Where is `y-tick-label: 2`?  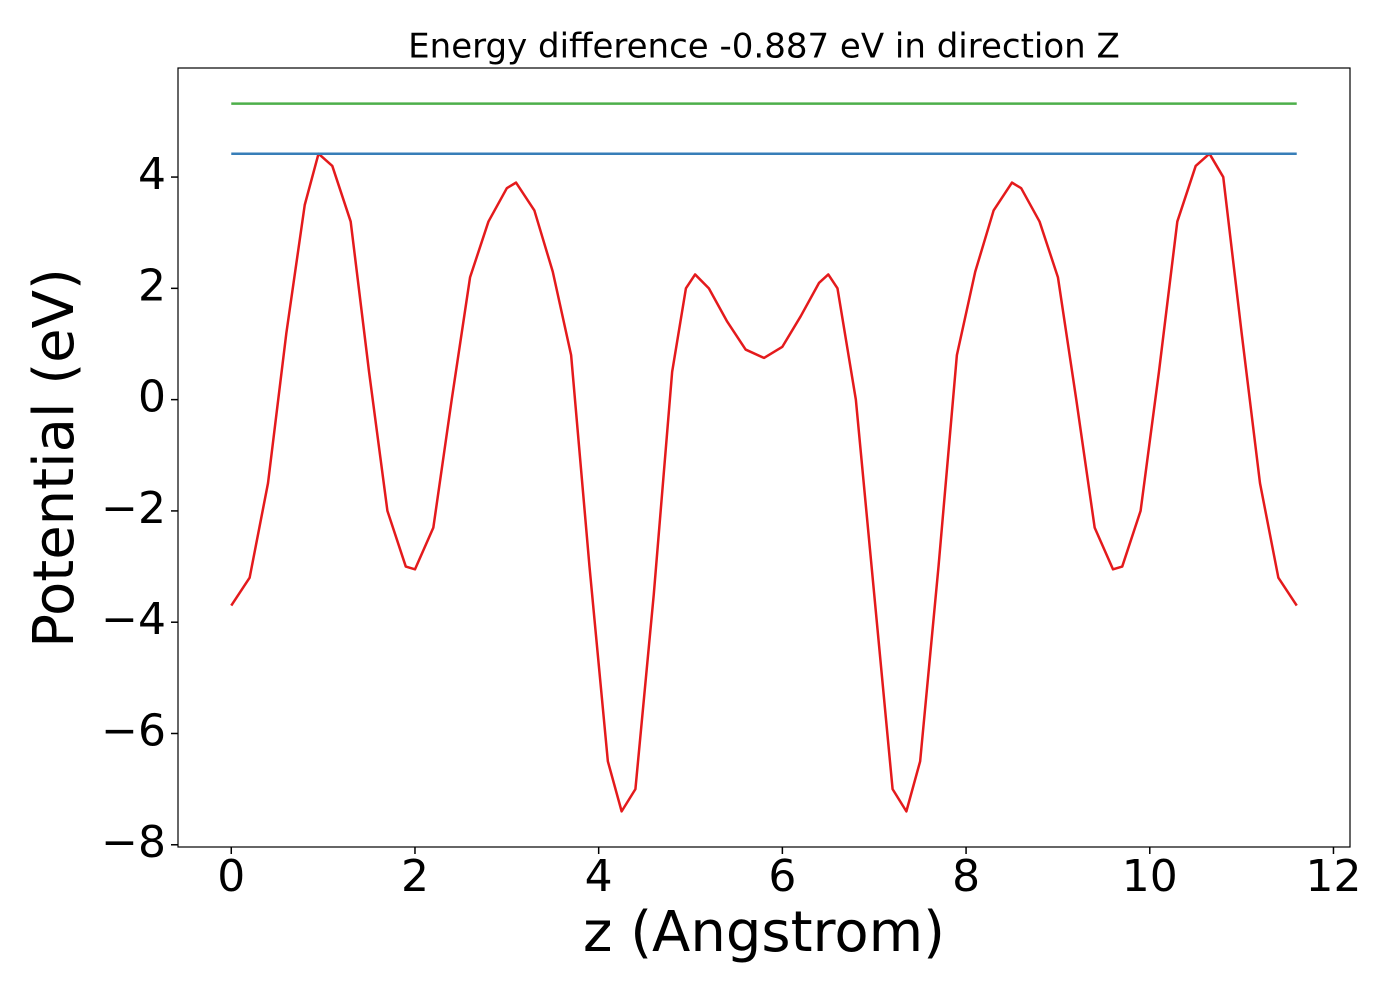
y-tick-label: 2 is located at coordinates (152, 285).